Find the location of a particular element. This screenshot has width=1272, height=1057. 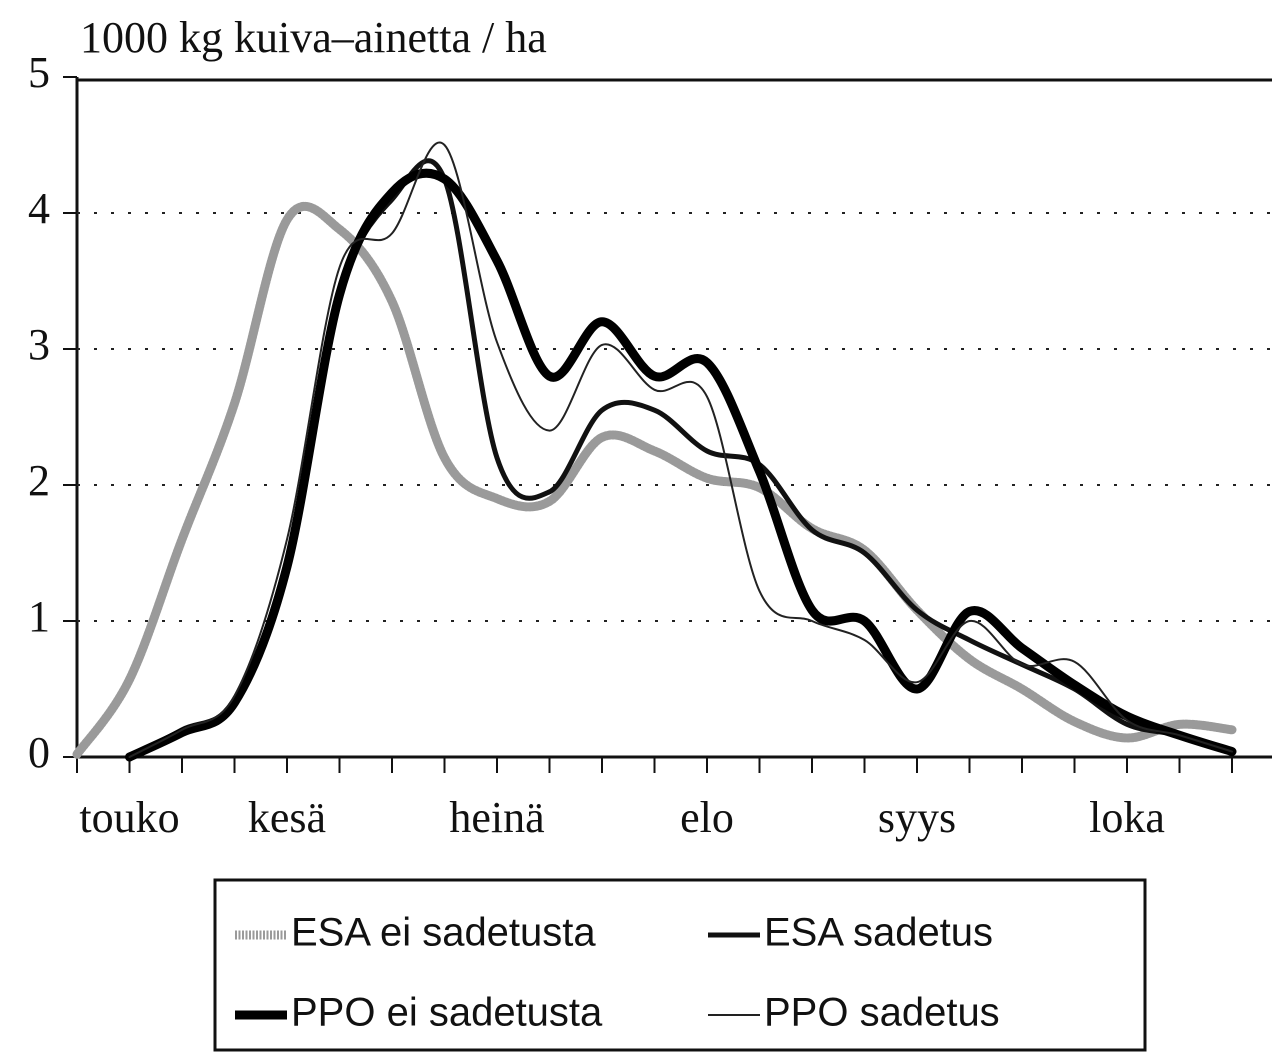

x-tick-label: elo is located at coordinates (707, 817).